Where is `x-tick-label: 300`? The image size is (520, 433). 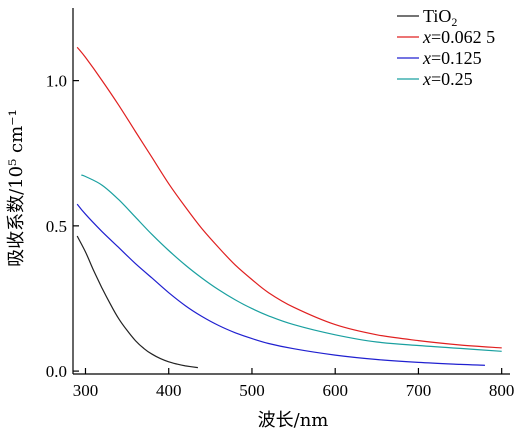 x-tick-label: 300 is located at coordinates (86, 390).